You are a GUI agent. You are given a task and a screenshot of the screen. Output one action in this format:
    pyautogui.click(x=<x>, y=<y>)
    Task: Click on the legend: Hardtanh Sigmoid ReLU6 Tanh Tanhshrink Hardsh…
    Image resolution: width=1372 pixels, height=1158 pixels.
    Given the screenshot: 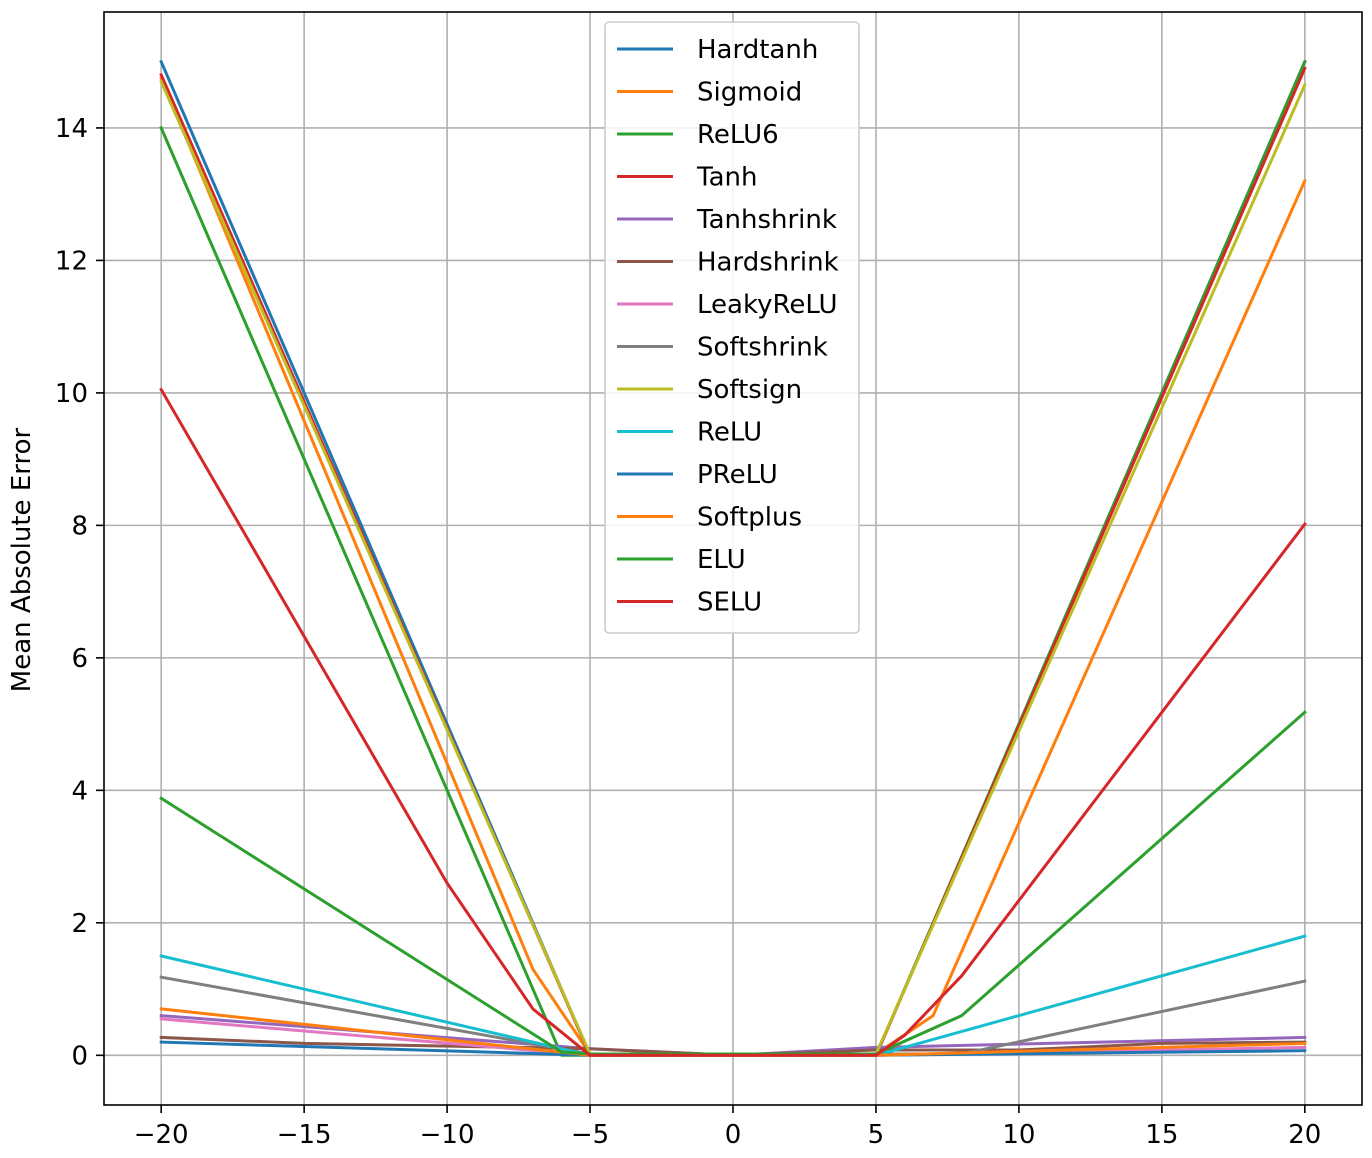 What is the action you would take?
    pyautogui.click(x=732, y=327)
    